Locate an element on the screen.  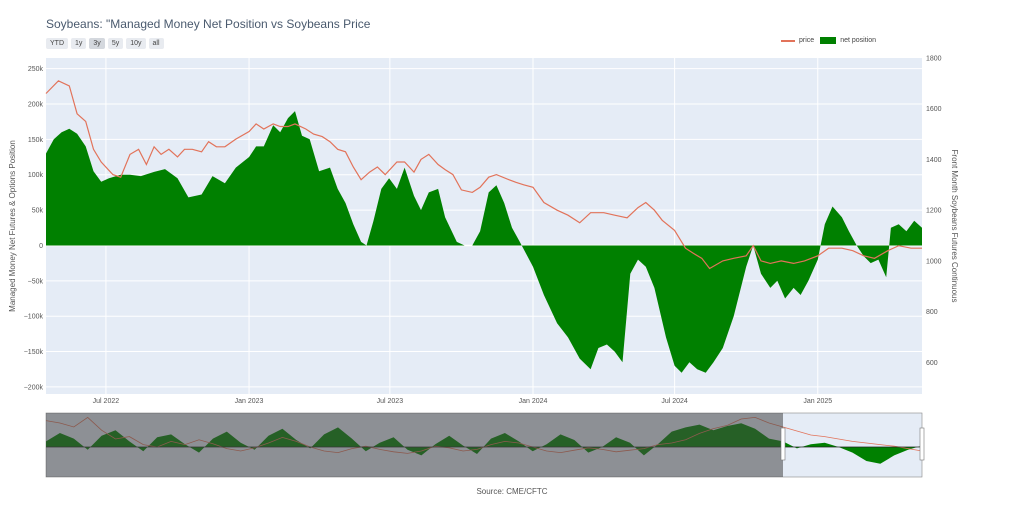
x-tick-label: Jan 2024 is located at coordinates (533, 401).